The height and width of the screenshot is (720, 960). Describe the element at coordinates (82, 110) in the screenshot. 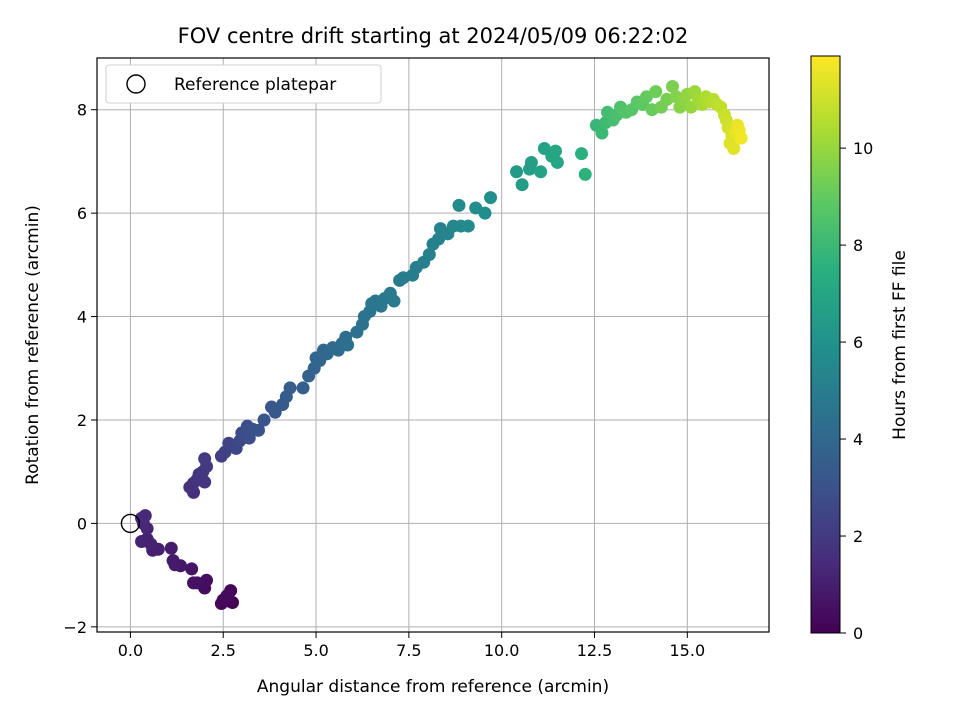

I see `y-tick-label: 8` at that location.